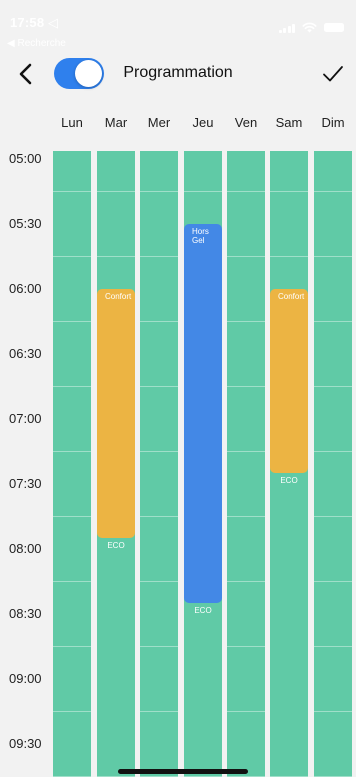 The image size is (356, 777). What do you see at coordinates (159, 464) in the screenshot?
I see `day-column-mer` at bounding box center [159, 464].